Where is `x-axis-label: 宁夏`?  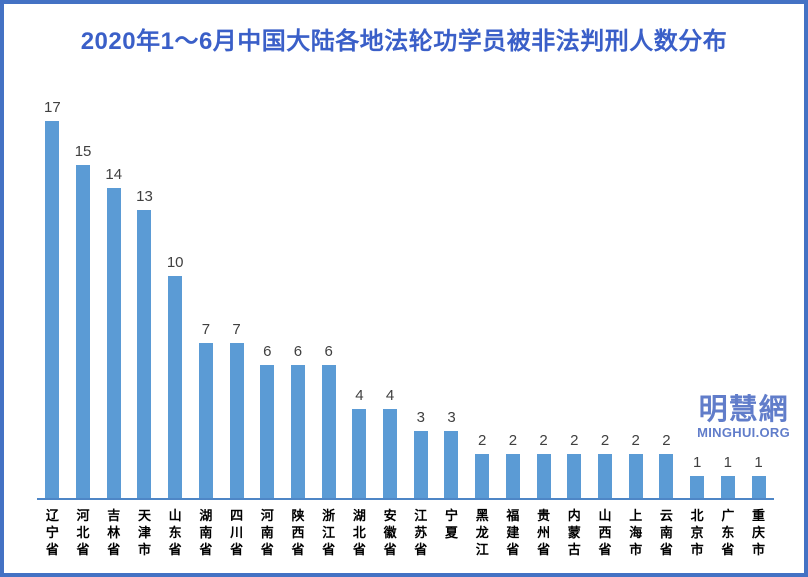 x-axis-label: 宁夏 is located at coordinates (451, 532).